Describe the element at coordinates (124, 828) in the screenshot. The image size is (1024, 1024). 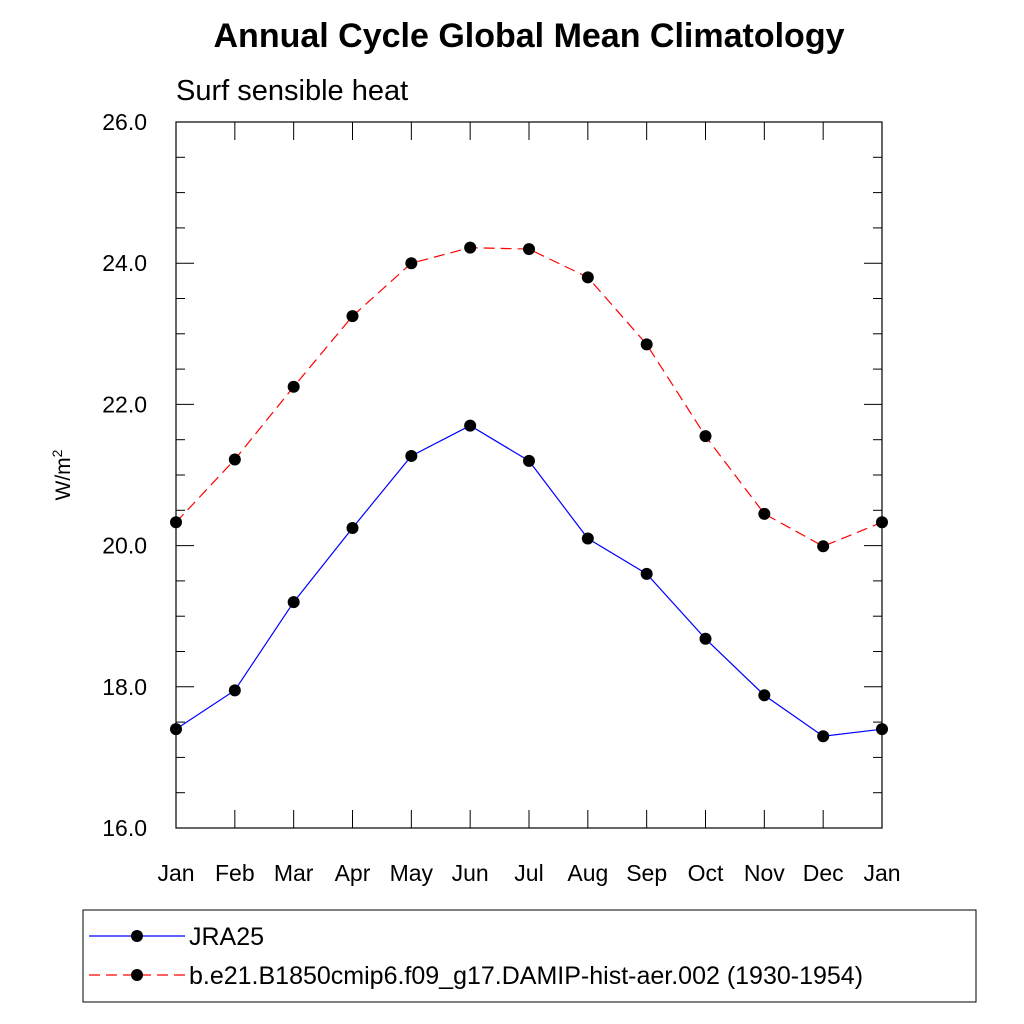
I see `y-tick-label: 16.0` at that location.